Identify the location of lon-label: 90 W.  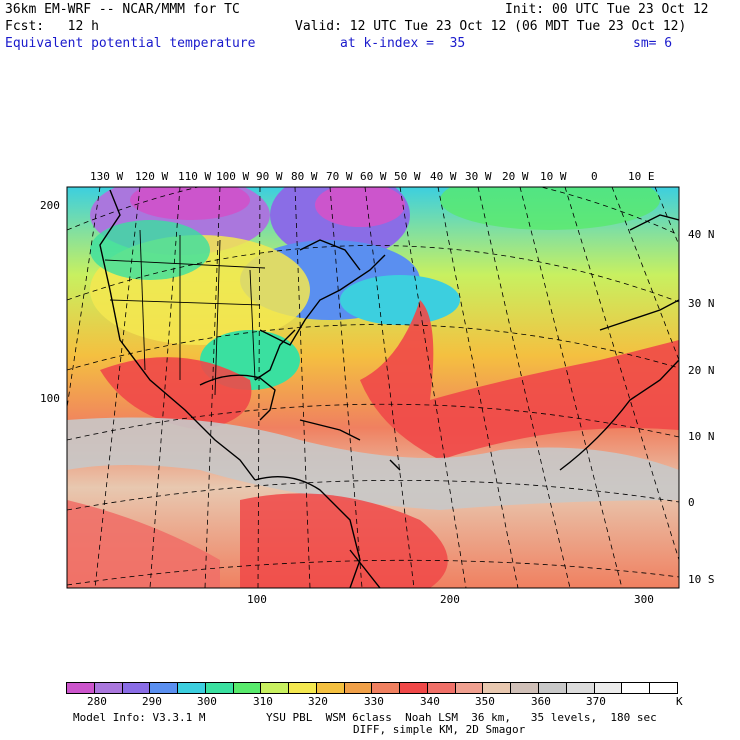
(269, 176).